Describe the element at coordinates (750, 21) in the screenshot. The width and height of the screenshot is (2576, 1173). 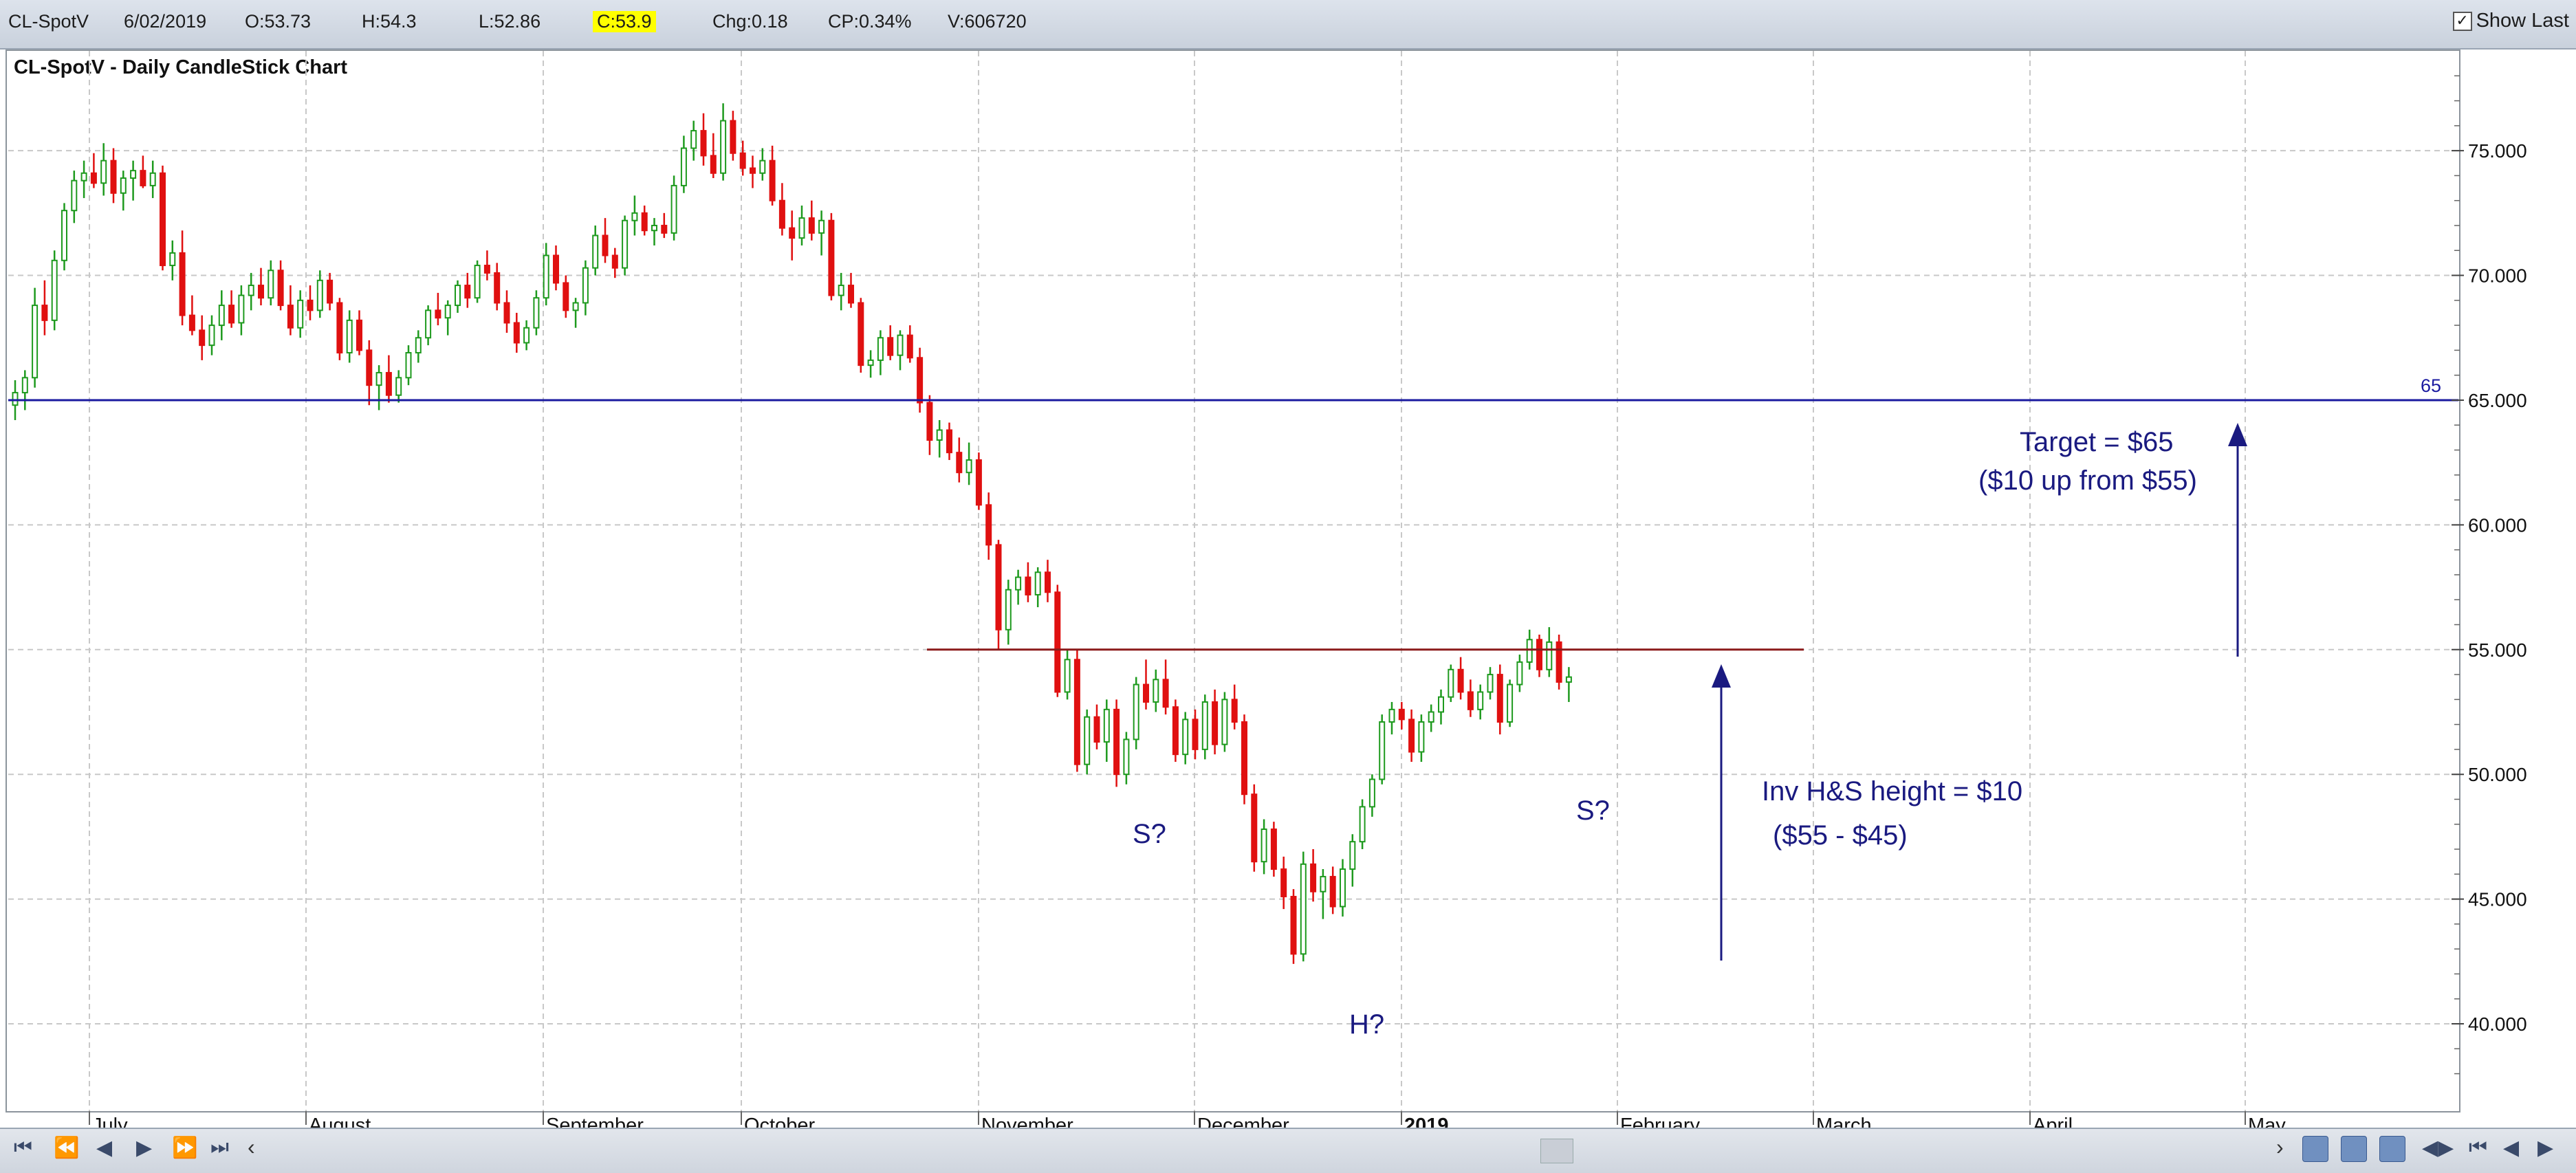
I see `change-value: Chg:0.18` at that location.